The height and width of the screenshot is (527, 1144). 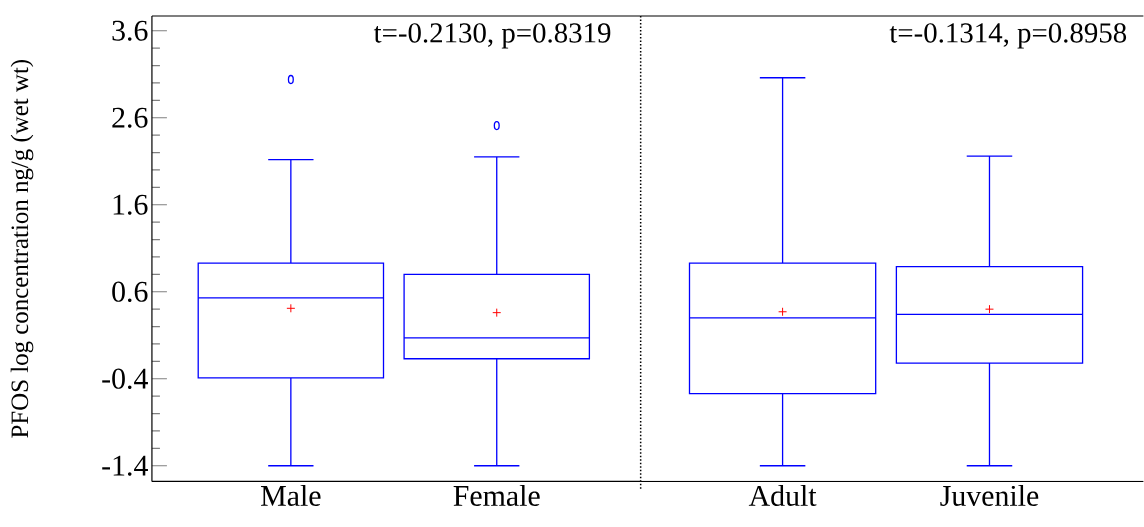 What do you see at coordinates (291, 496) in the screenshot?
I see `x-tick-label: Male` at bounding box center [291, 496].